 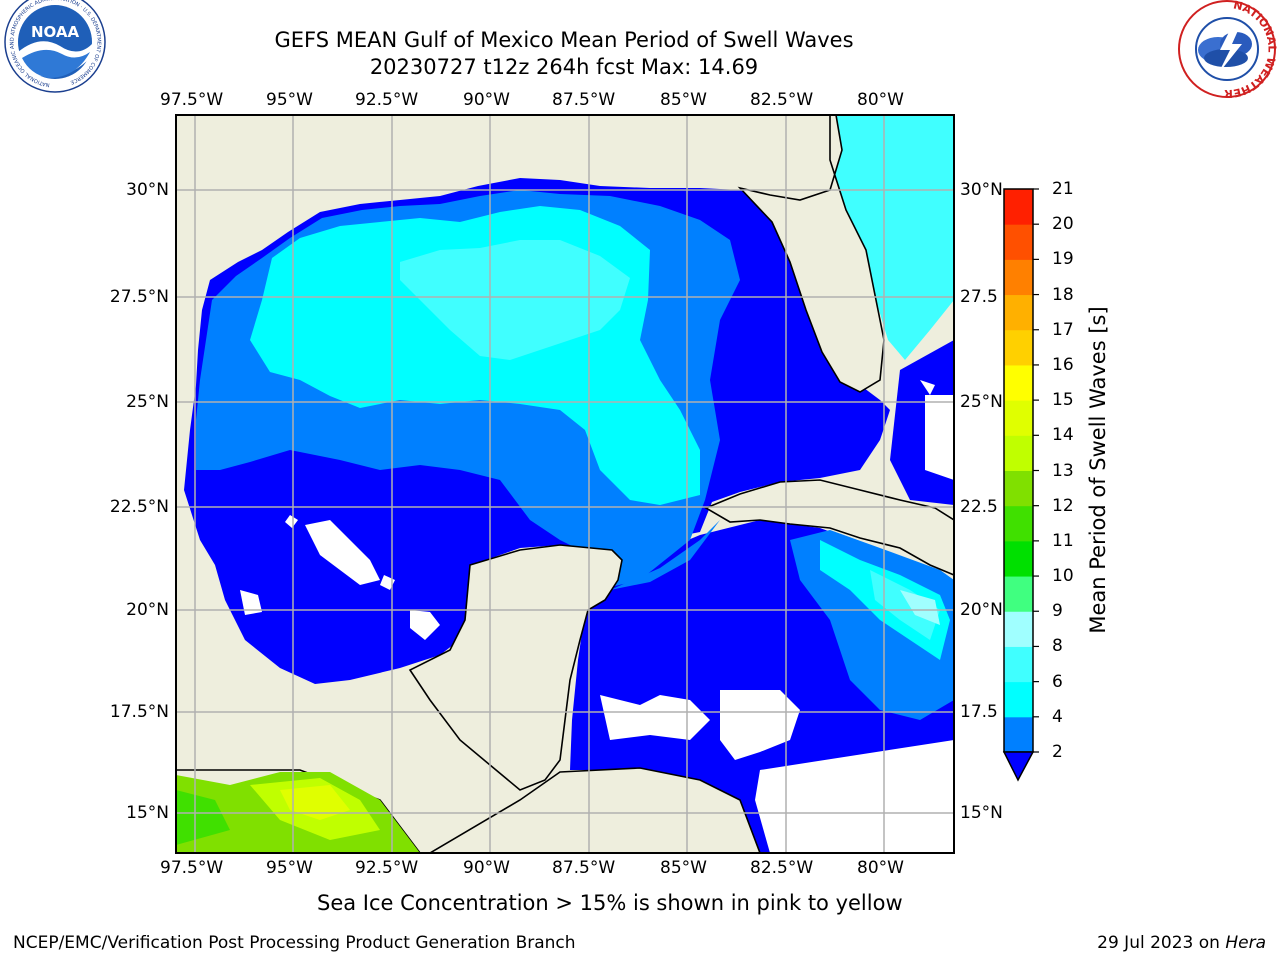 What do you see at coordinates (139, 507) in the screenshot?
I see `lat-label: 22.5°N` at bounding box center [139, 507].